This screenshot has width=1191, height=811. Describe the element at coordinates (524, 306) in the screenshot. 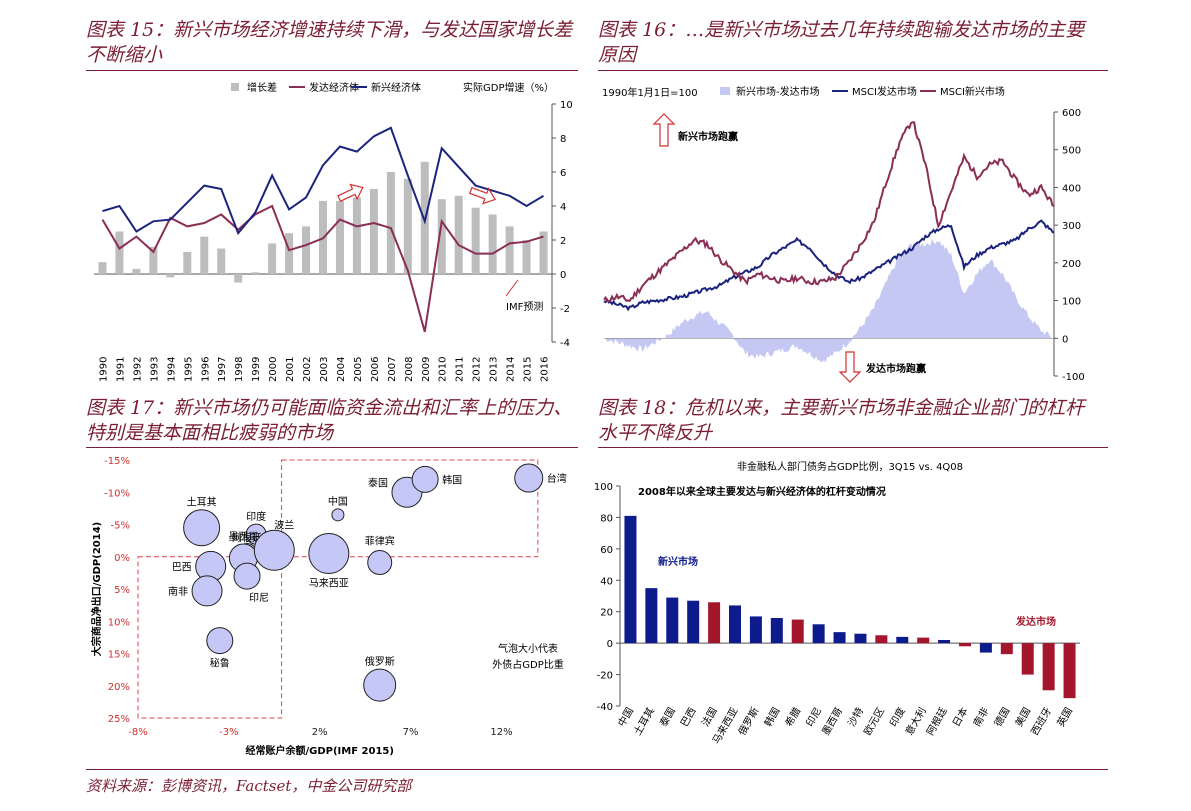

I see `imf-forecast-label: IMF预测` at that location.